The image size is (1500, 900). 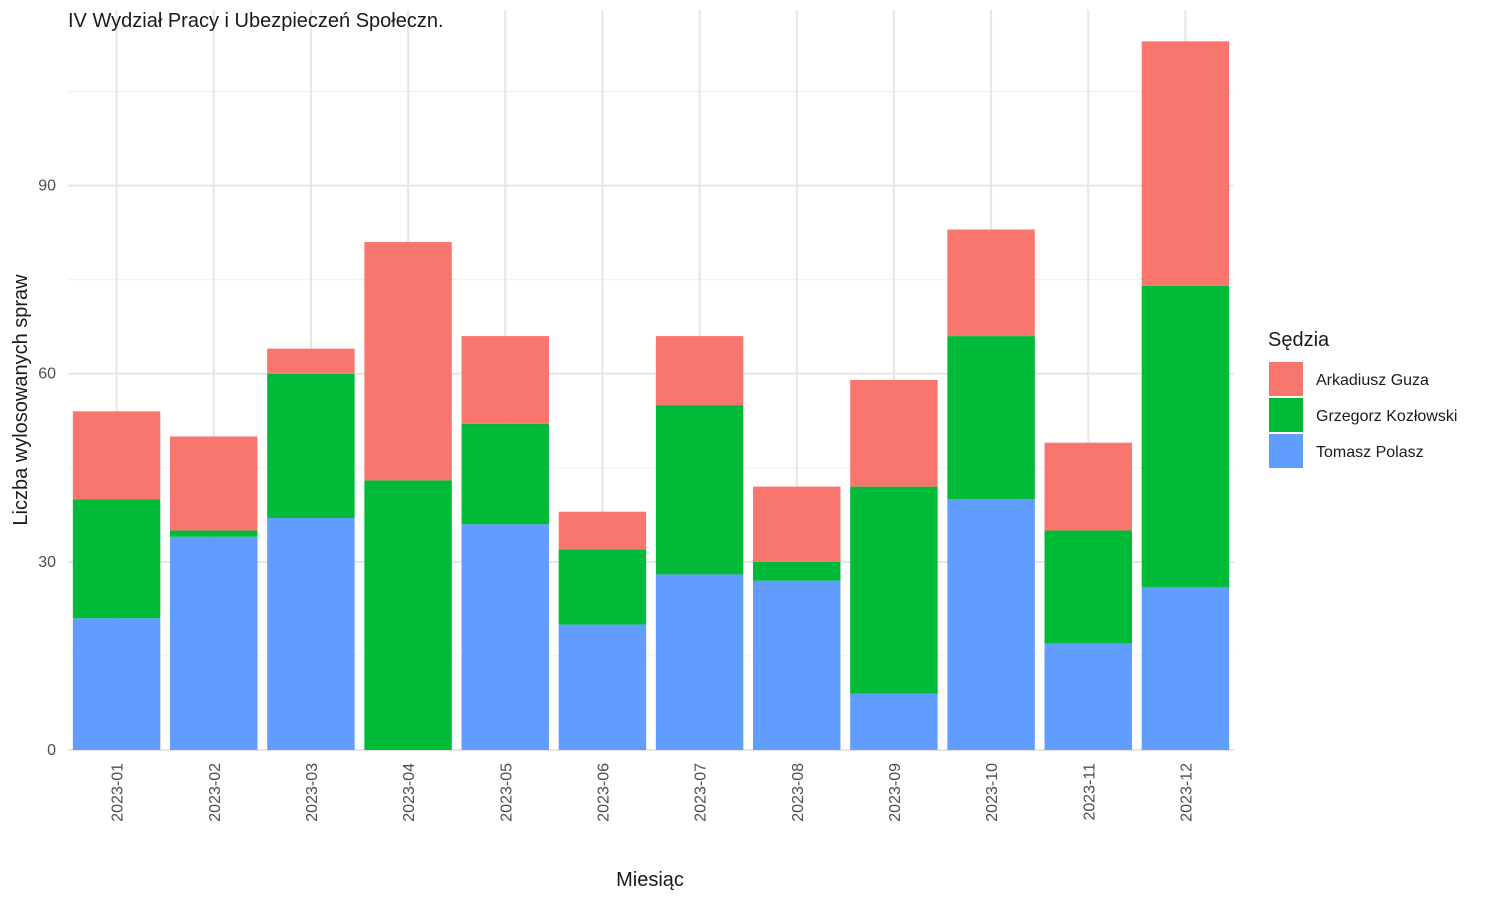 What do you see at coordinates (21, 400) in the screenshot?
I see `y-axis-title: Liczba wylosowanych spraw` at bounding box center [21, 400].